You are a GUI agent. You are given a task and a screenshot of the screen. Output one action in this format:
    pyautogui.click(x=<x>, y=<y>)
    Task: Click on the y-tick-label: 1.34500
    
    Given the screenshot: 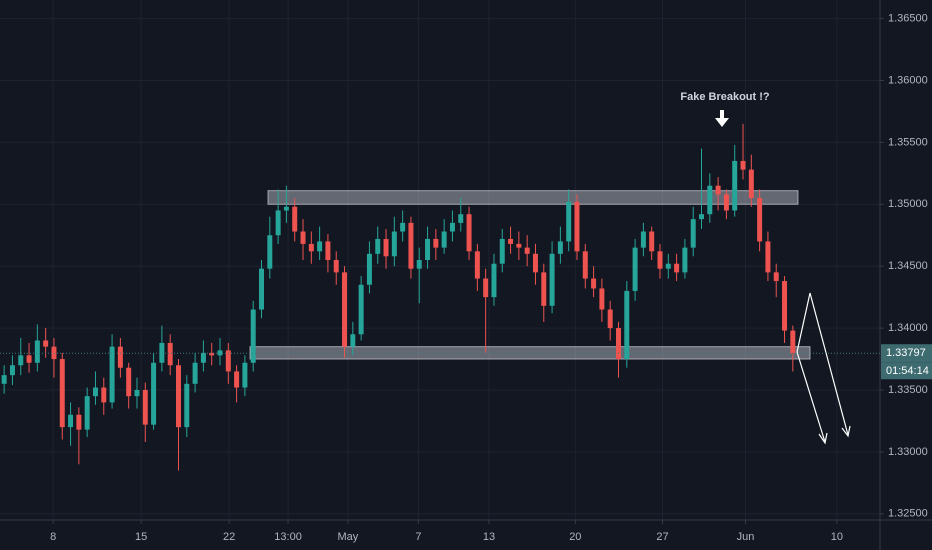 What is the action you would take?
    pyautogui.click(x=908, y=266)
    